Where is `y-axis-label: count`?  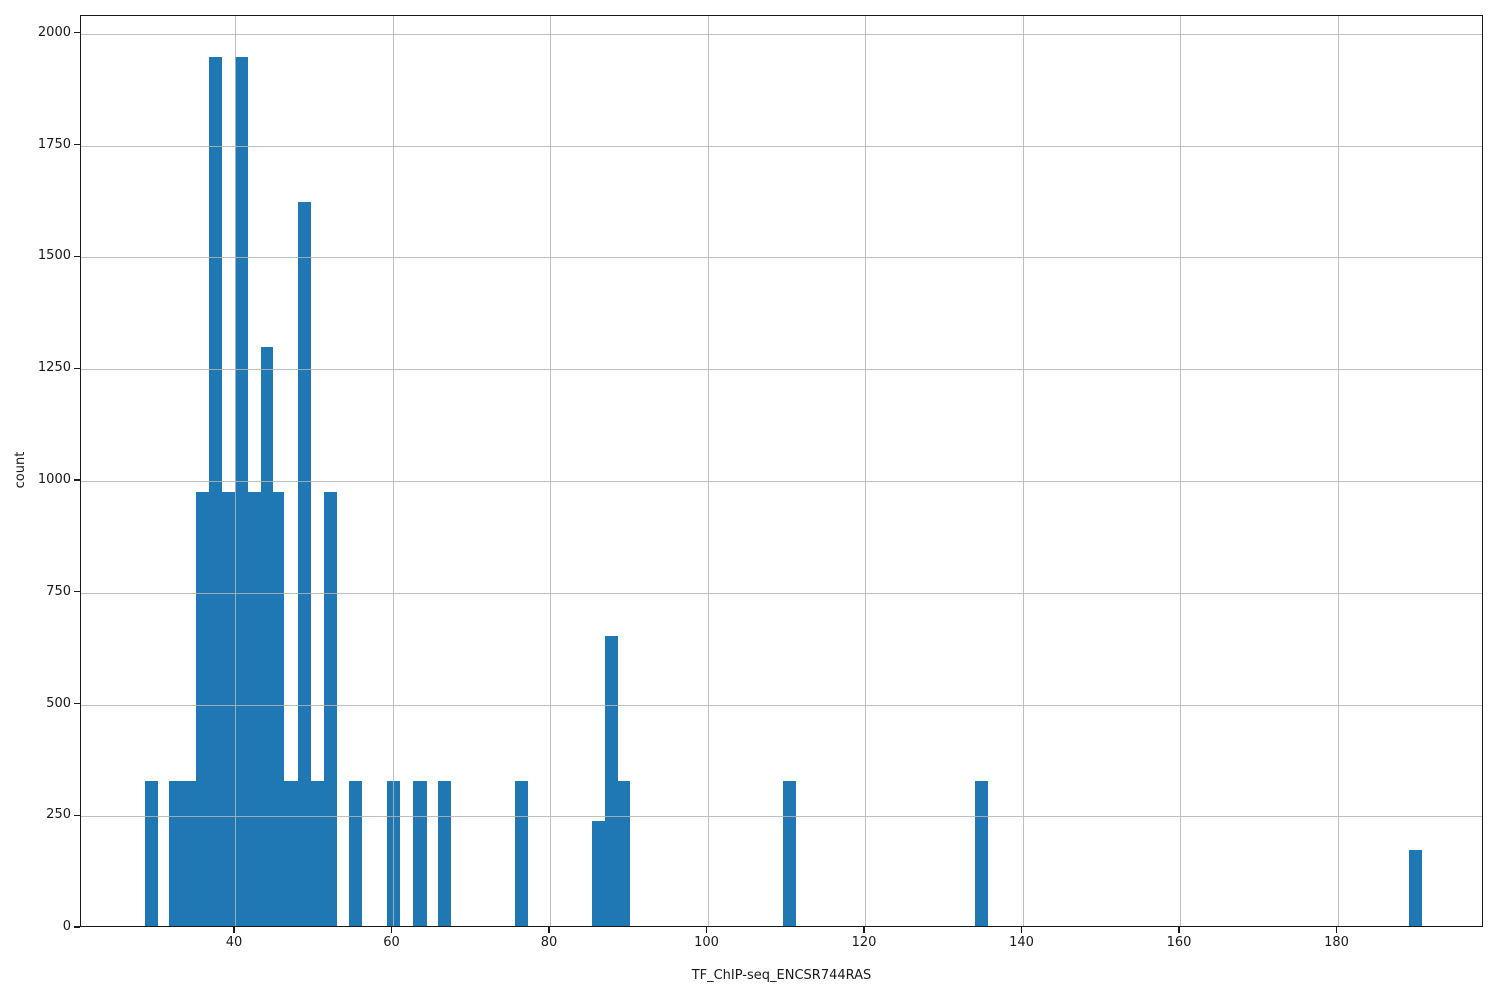
y-axis-label: count is located at coordinates (20, 470).